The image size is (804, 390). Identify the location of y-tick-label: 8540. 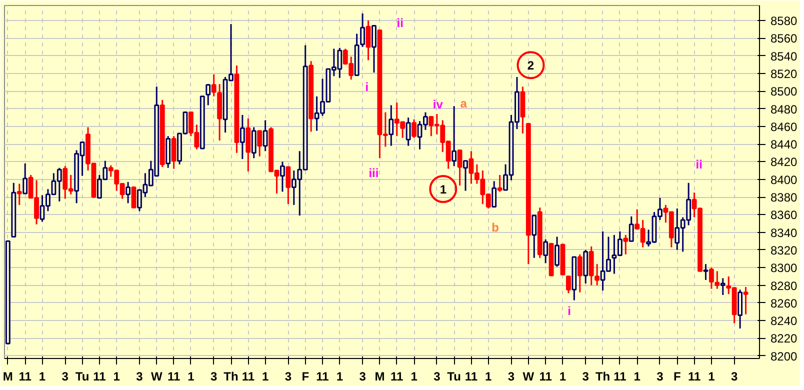
(784, 56).